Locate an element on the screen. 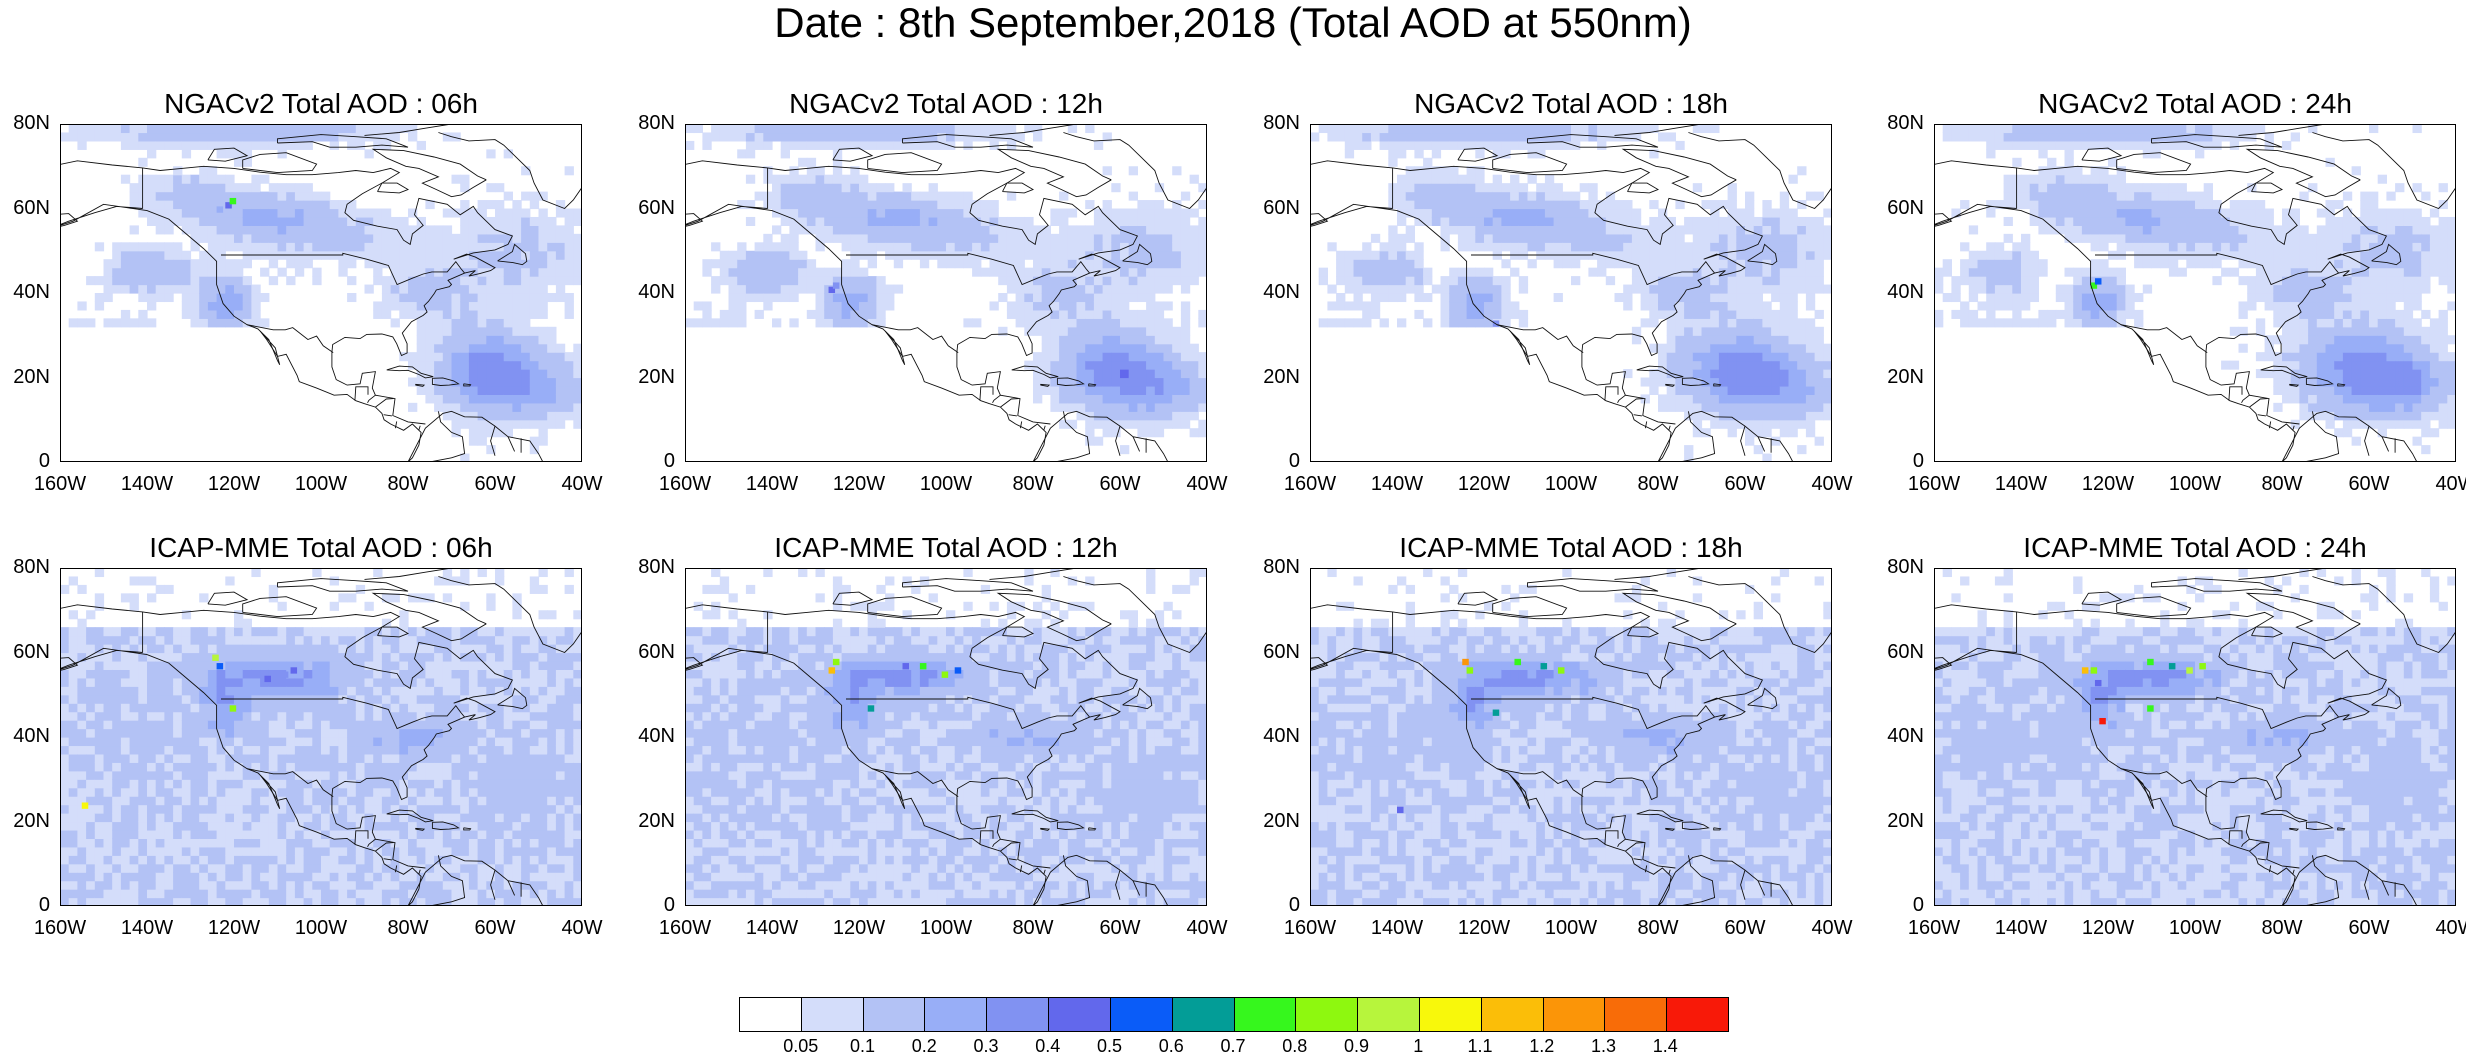 The width and height of the screenshot is (2466, 1056). panel-title: NGACv2 Total AOD : 24h is located at coordinates (2195, 103).